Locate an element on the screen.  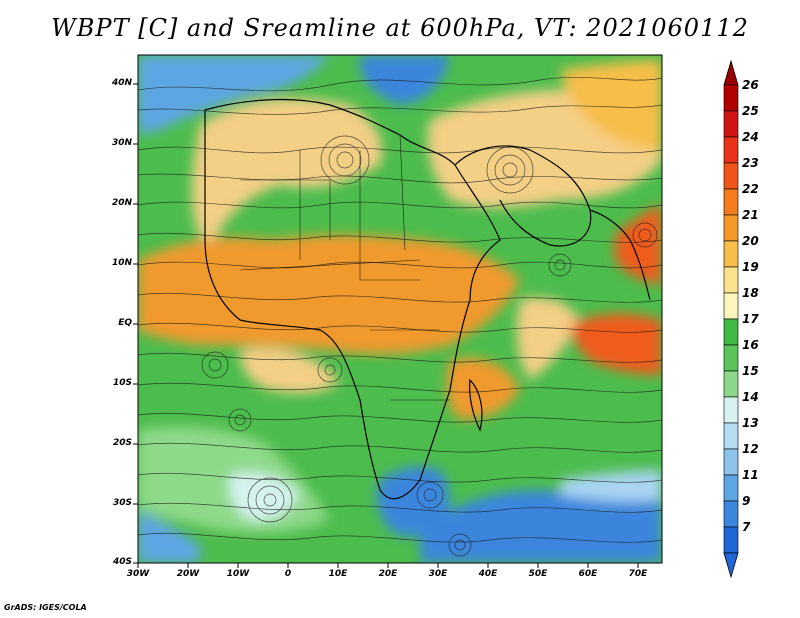
lon-label: 30W is located at coordinates (138, 574).